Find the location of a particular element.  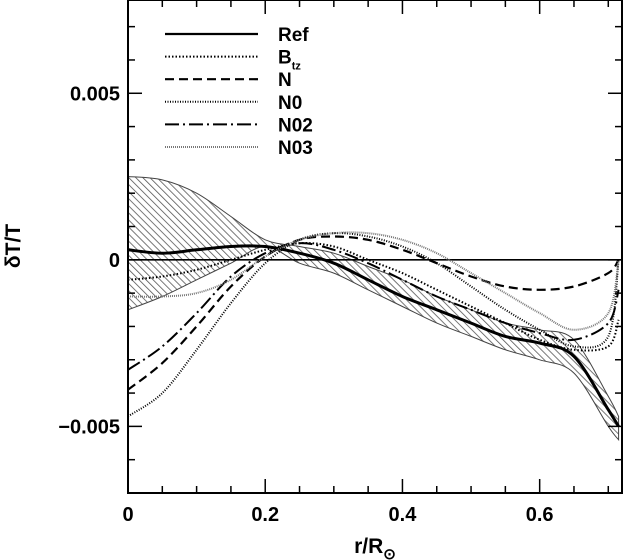

legend-label: Btz is located at coordinates (289, 60).